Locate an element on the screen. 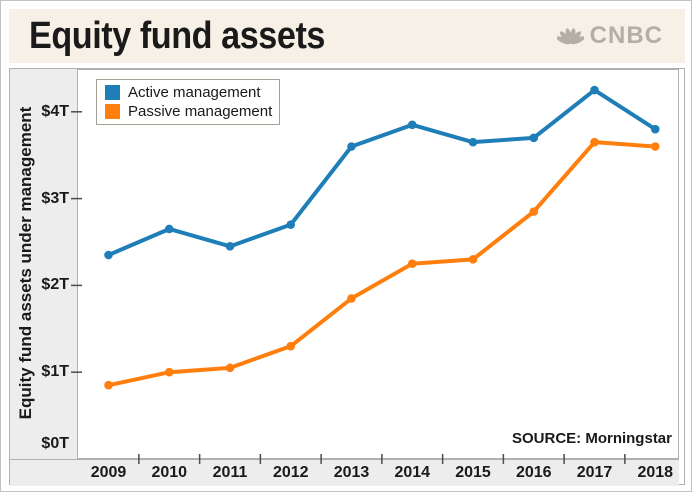  x-tick-label: 2016 is located at coordinates (533, 472).